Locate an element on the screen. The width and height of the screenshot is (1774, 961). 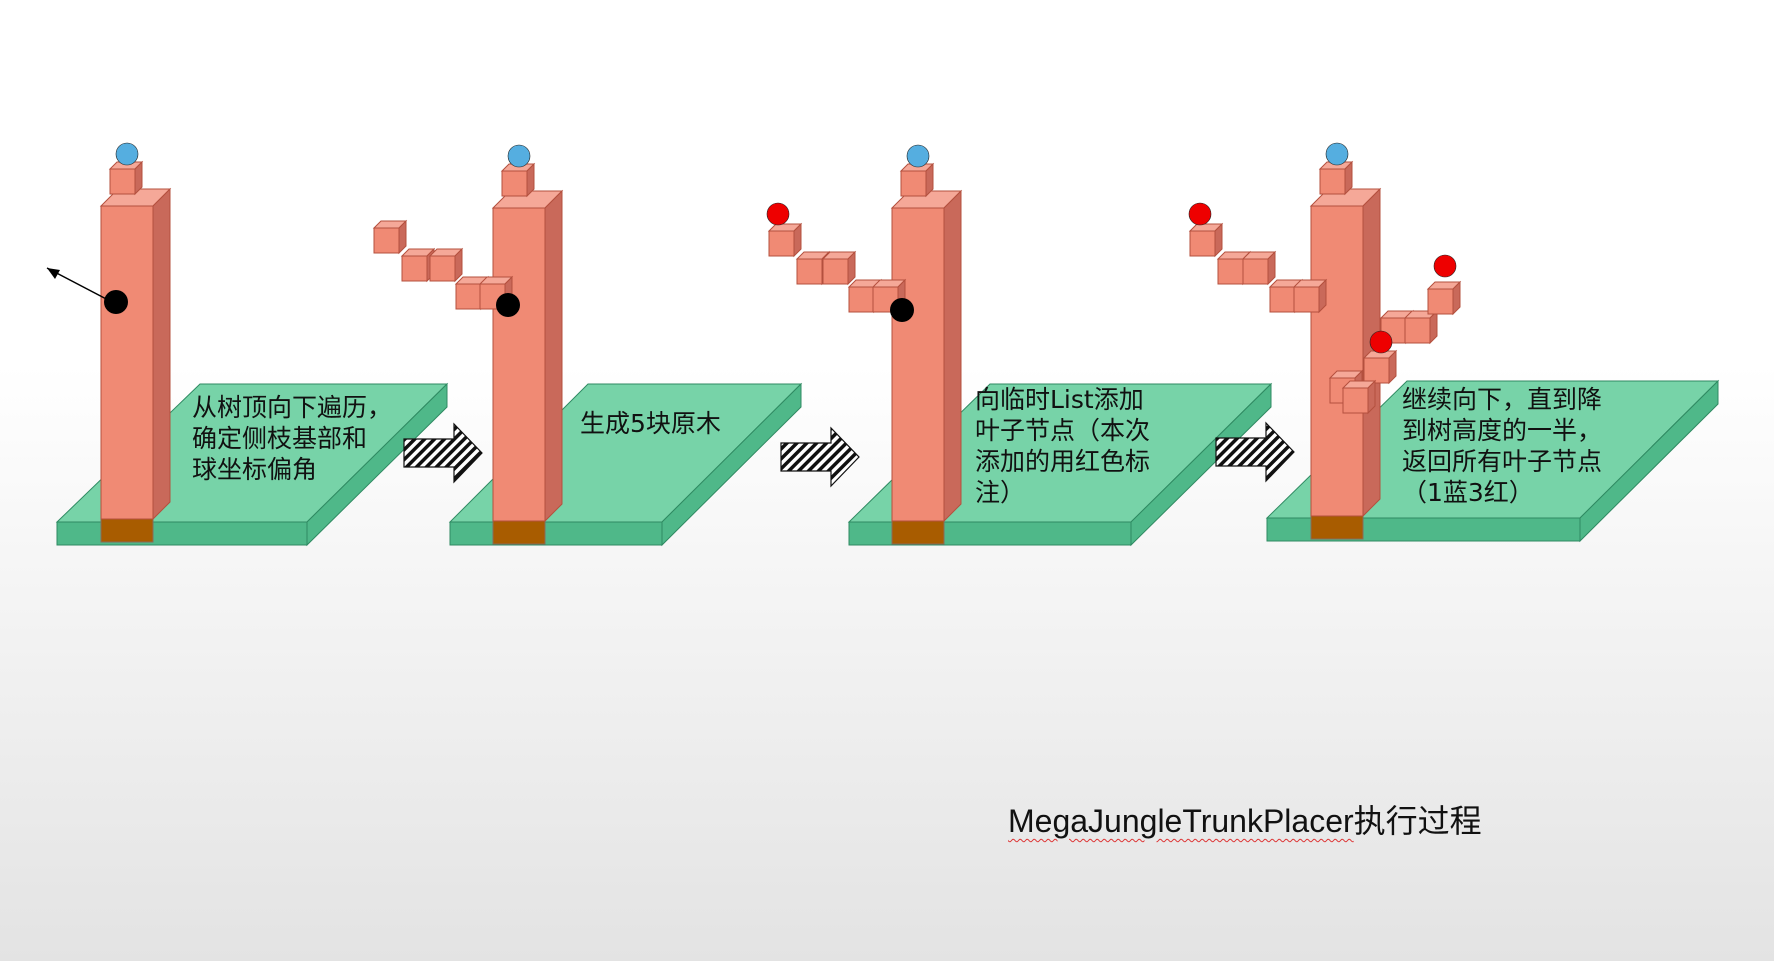
step-1-description: 从树顶向下遍历， 确定侧枝基部和 球坐标偏角 is located at coordinates (292, 438).